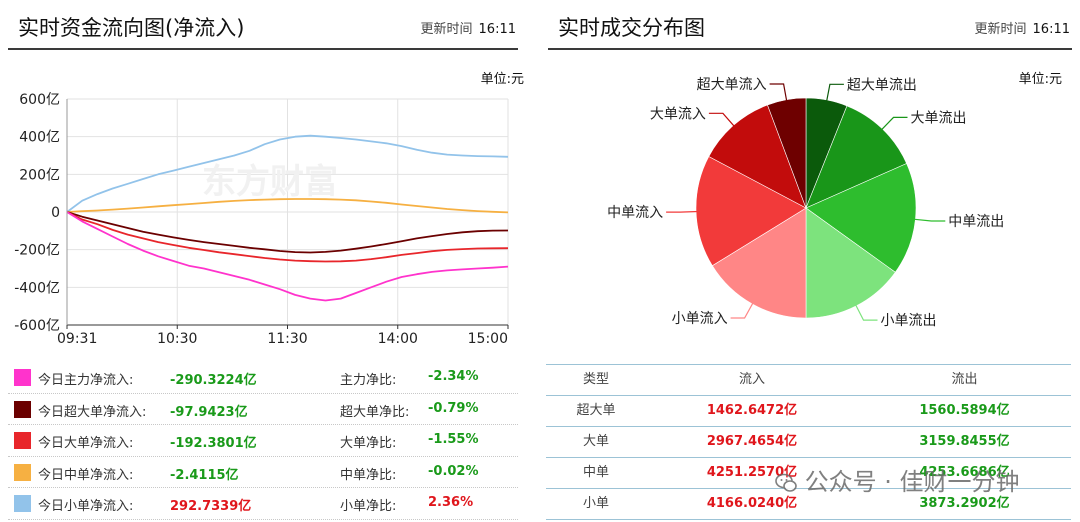 The image size is (1080, 522). Describe the element at coordinates (37, 326) in the screenshot. I see `y-tick-label: -600亿` at that location.